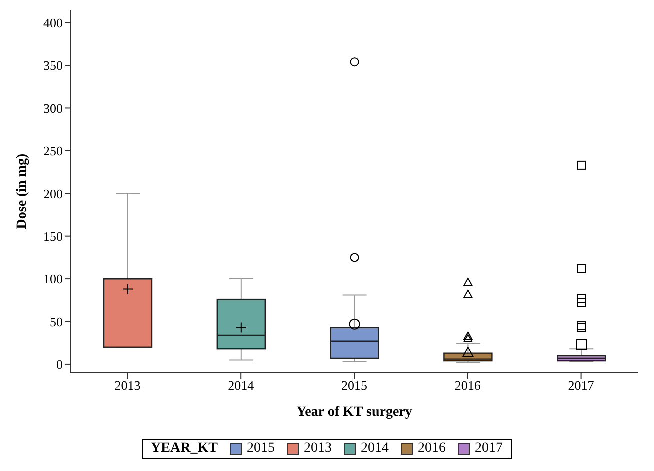  Describe the element at coordinates (53, 236) in the screenshot. I see `y-tick-label: 150` at that location.